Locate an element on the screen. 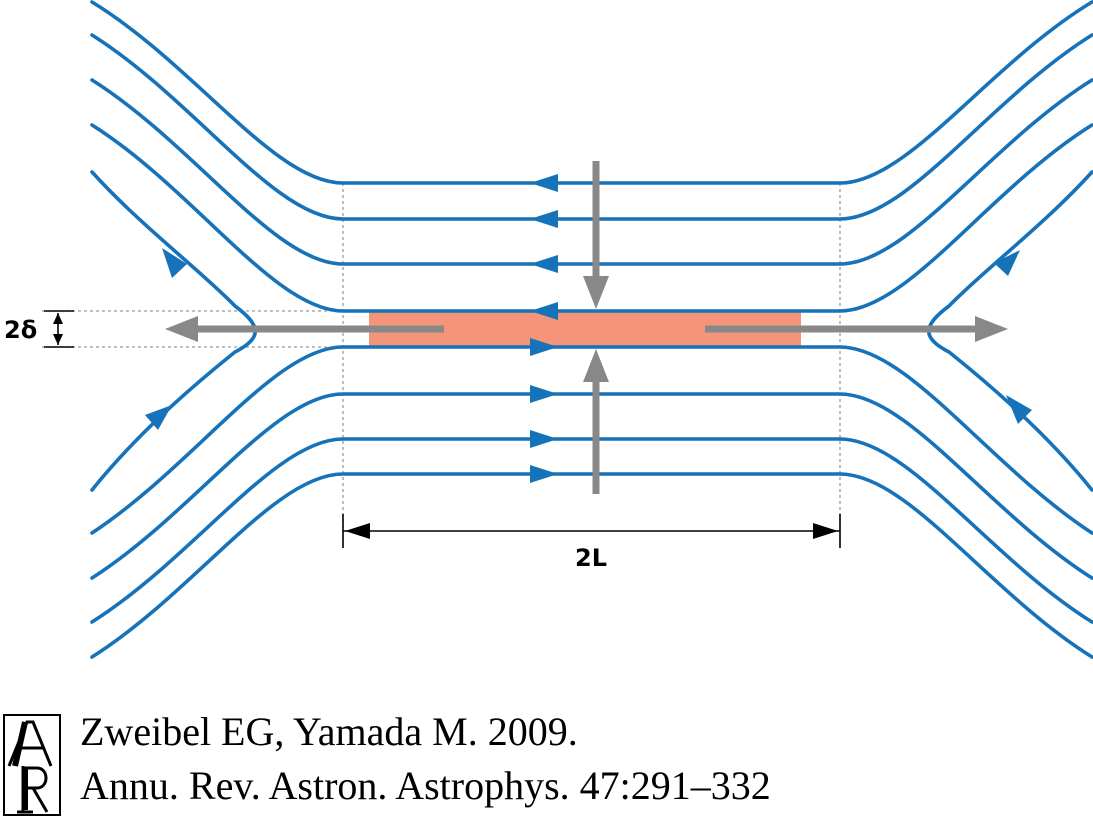 The height and width of the screenshot is (824, 1093). length-dimension: 2L is located at coordinates (591, 543).